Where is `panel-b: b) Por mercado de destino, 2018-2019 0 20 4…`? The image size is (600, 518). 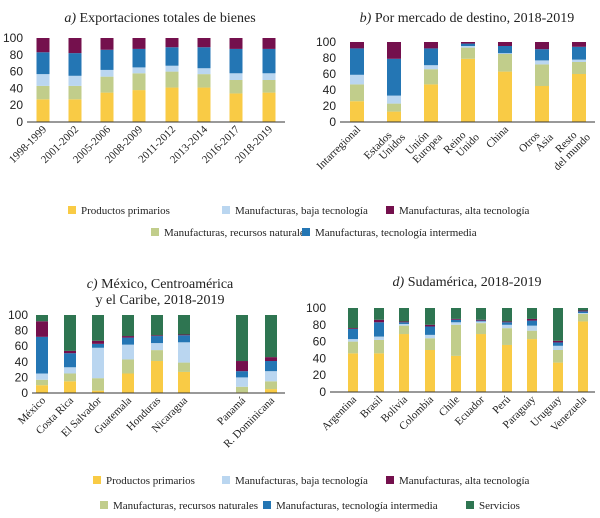
panel-b: b) Por mercado de destino, 2018-2019 0 20 4… is located at coordinates (454, 92).